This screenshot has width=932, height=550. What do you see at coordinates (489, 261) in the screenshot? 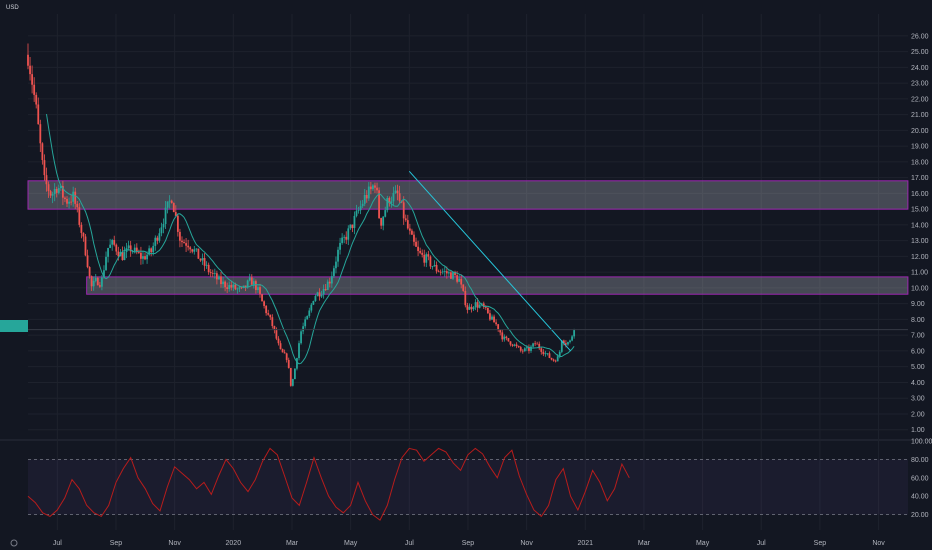
I see `trendline` at bounding box center [489, 261].